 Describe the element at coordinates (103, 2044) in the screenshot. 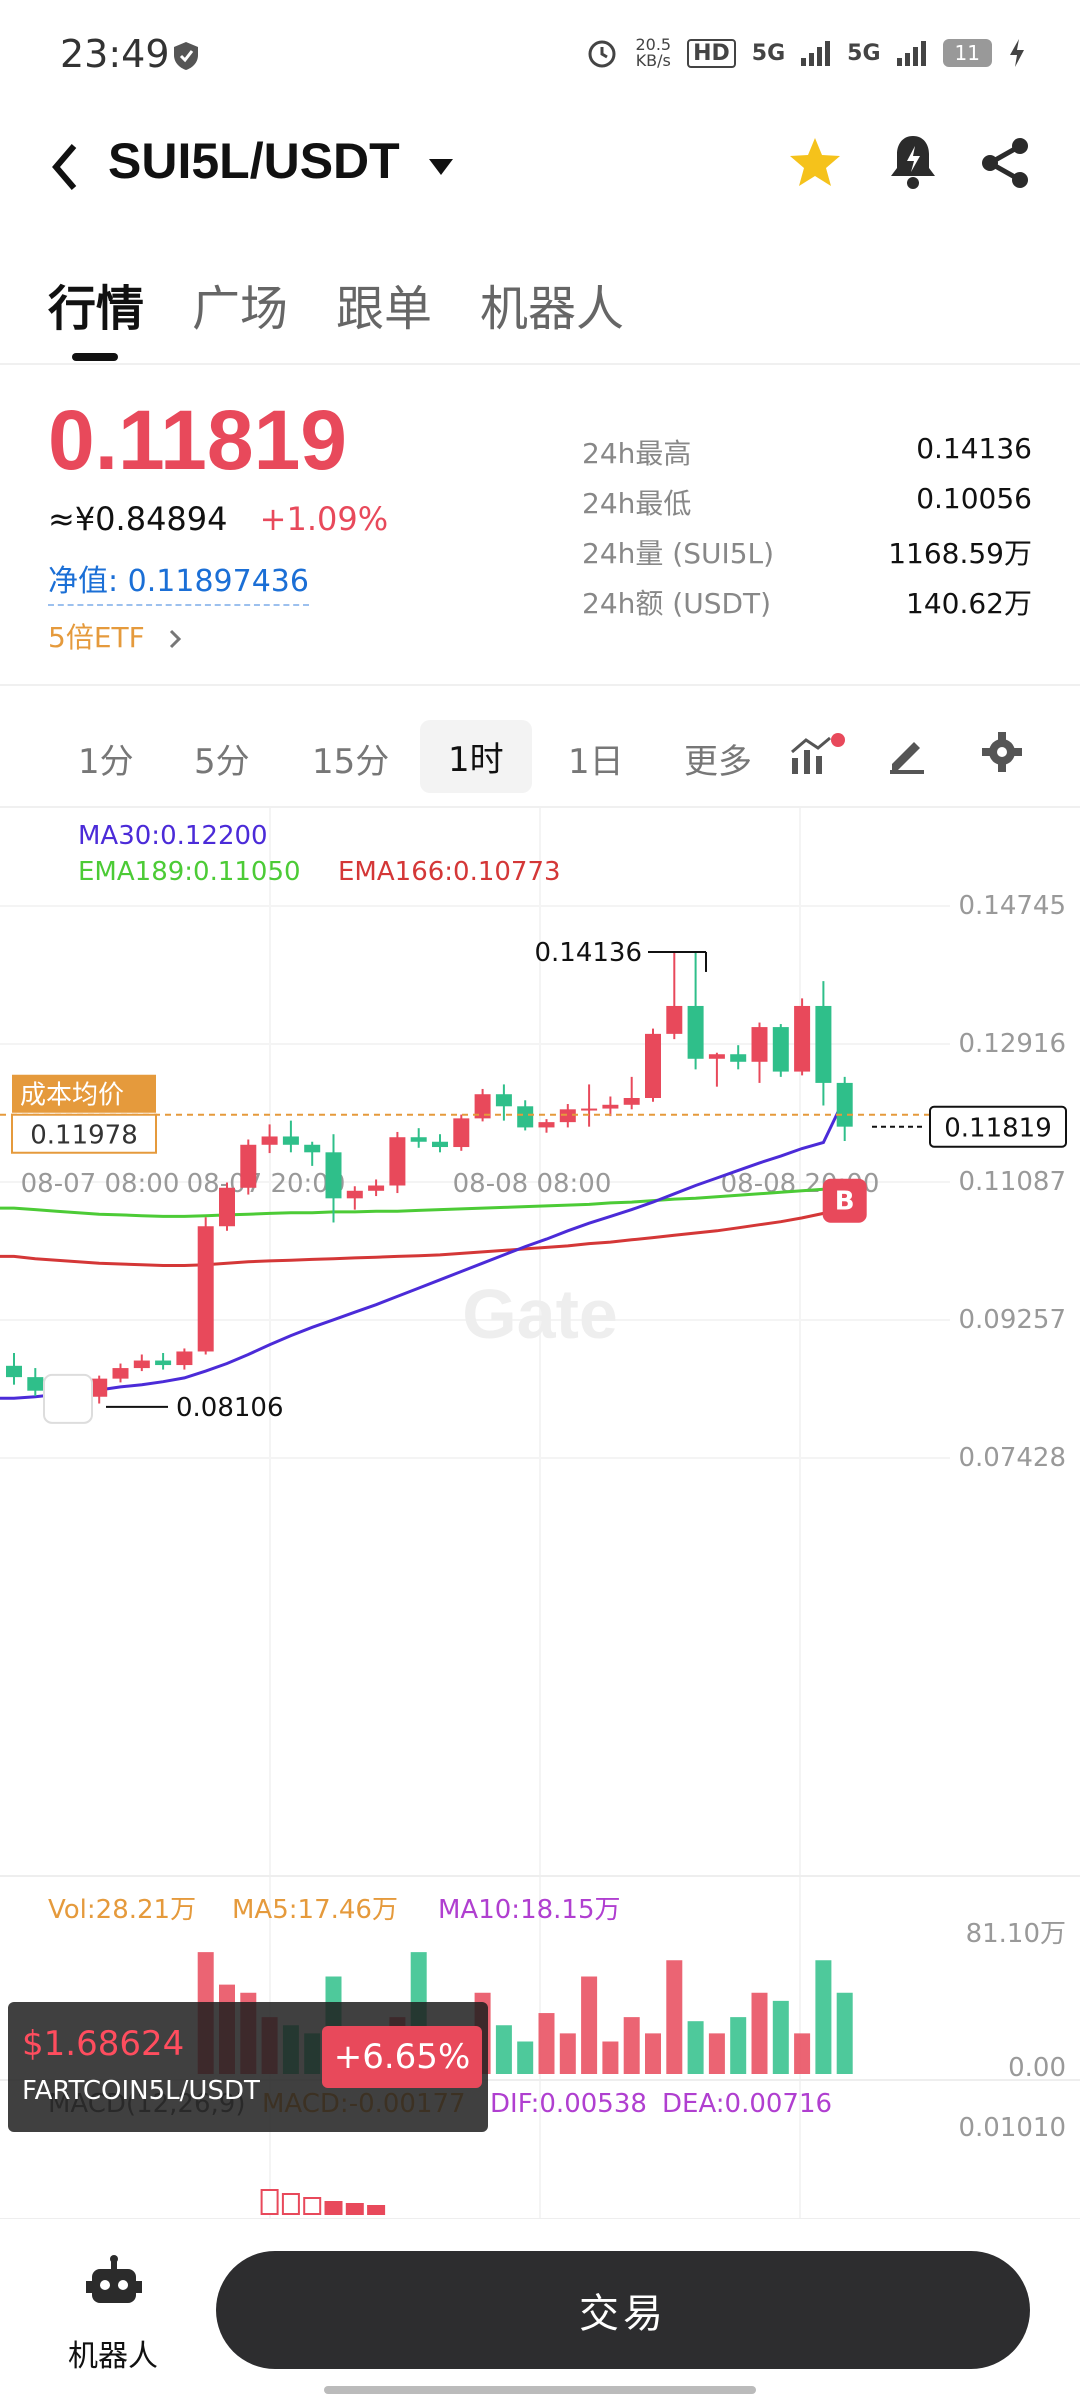

I see `floating-price: $1.68624` at that location.